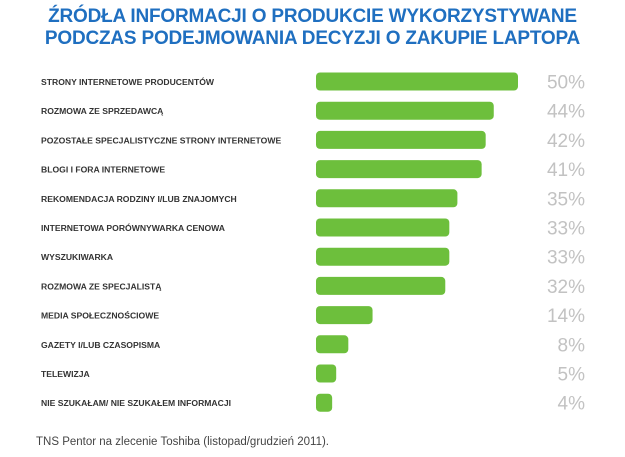 This screenshot has width=625, height=457. What do you see at coordinates (572, 375) in the screenshot?
I see `value-label: 5%` at bounding box center [572, 375].